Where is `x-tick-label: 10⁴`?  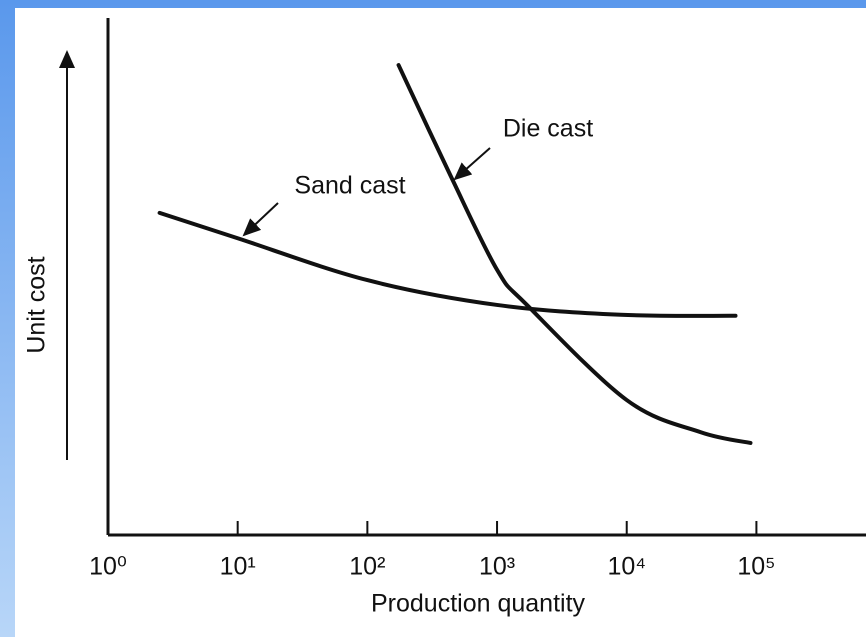 x-tick-label: 10⁴ is located at coordinates (626, 567).